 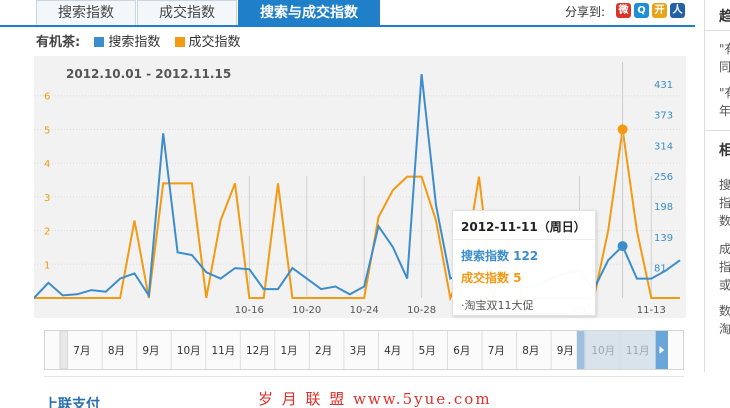 What do you see at coordinates (364, 376) in the screenshot?
I see `footer-divider` at bounding box center [364, 376].